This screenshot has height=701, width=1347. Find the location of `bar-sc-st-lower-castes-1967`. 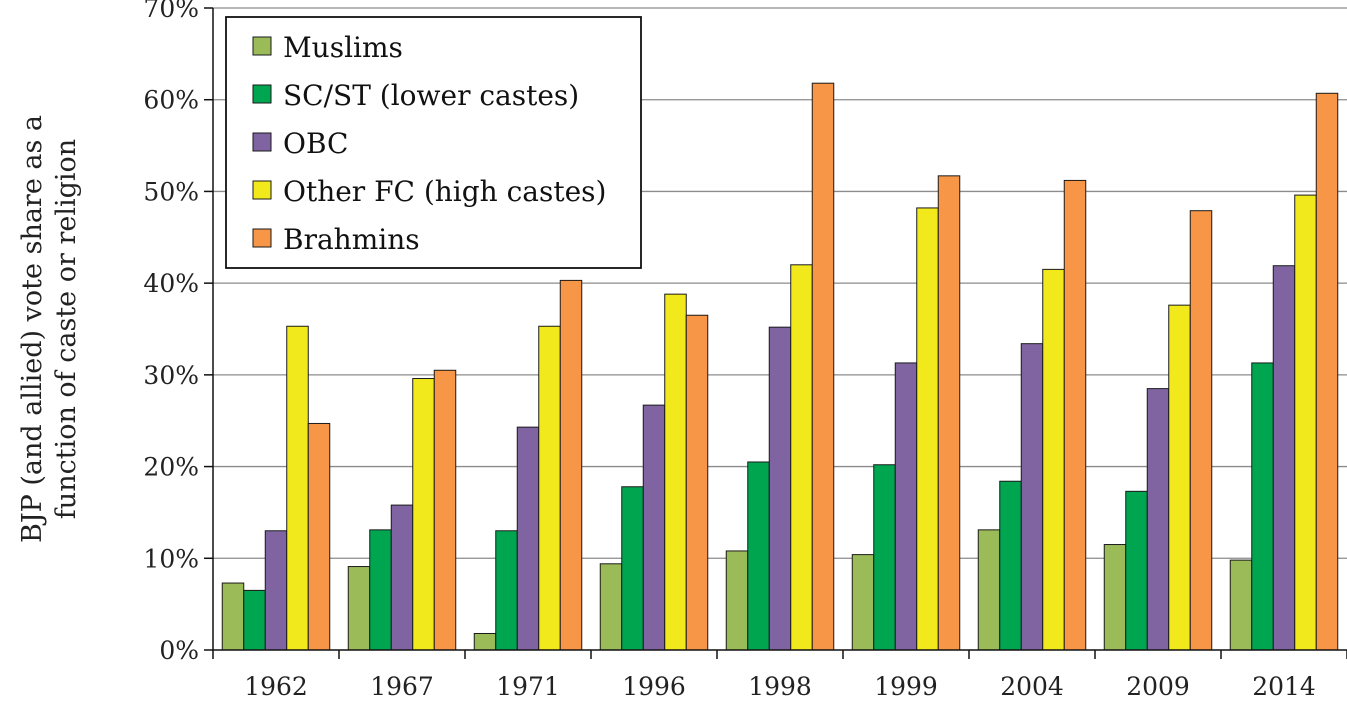

bar-sc-st-lower-castes-1967 is located at coordinates (380, 590).